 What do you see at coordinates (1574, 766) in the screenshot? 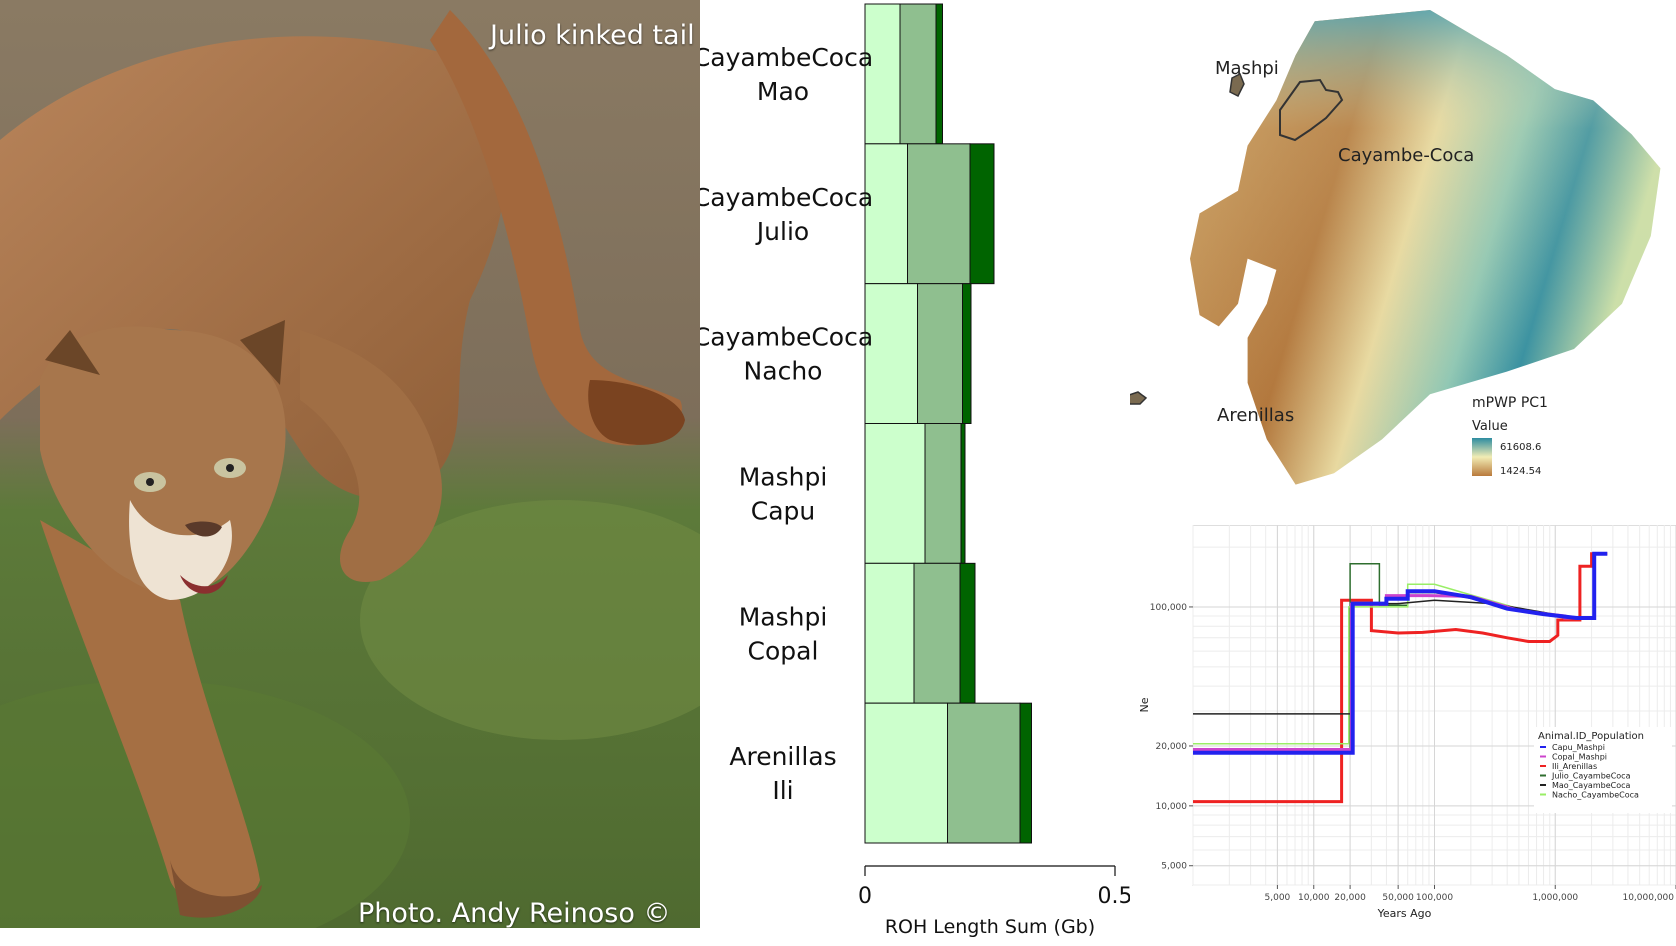
I see `psmc-legend-entry: Ili_Arenillas` at bounding box center [1574, 766].